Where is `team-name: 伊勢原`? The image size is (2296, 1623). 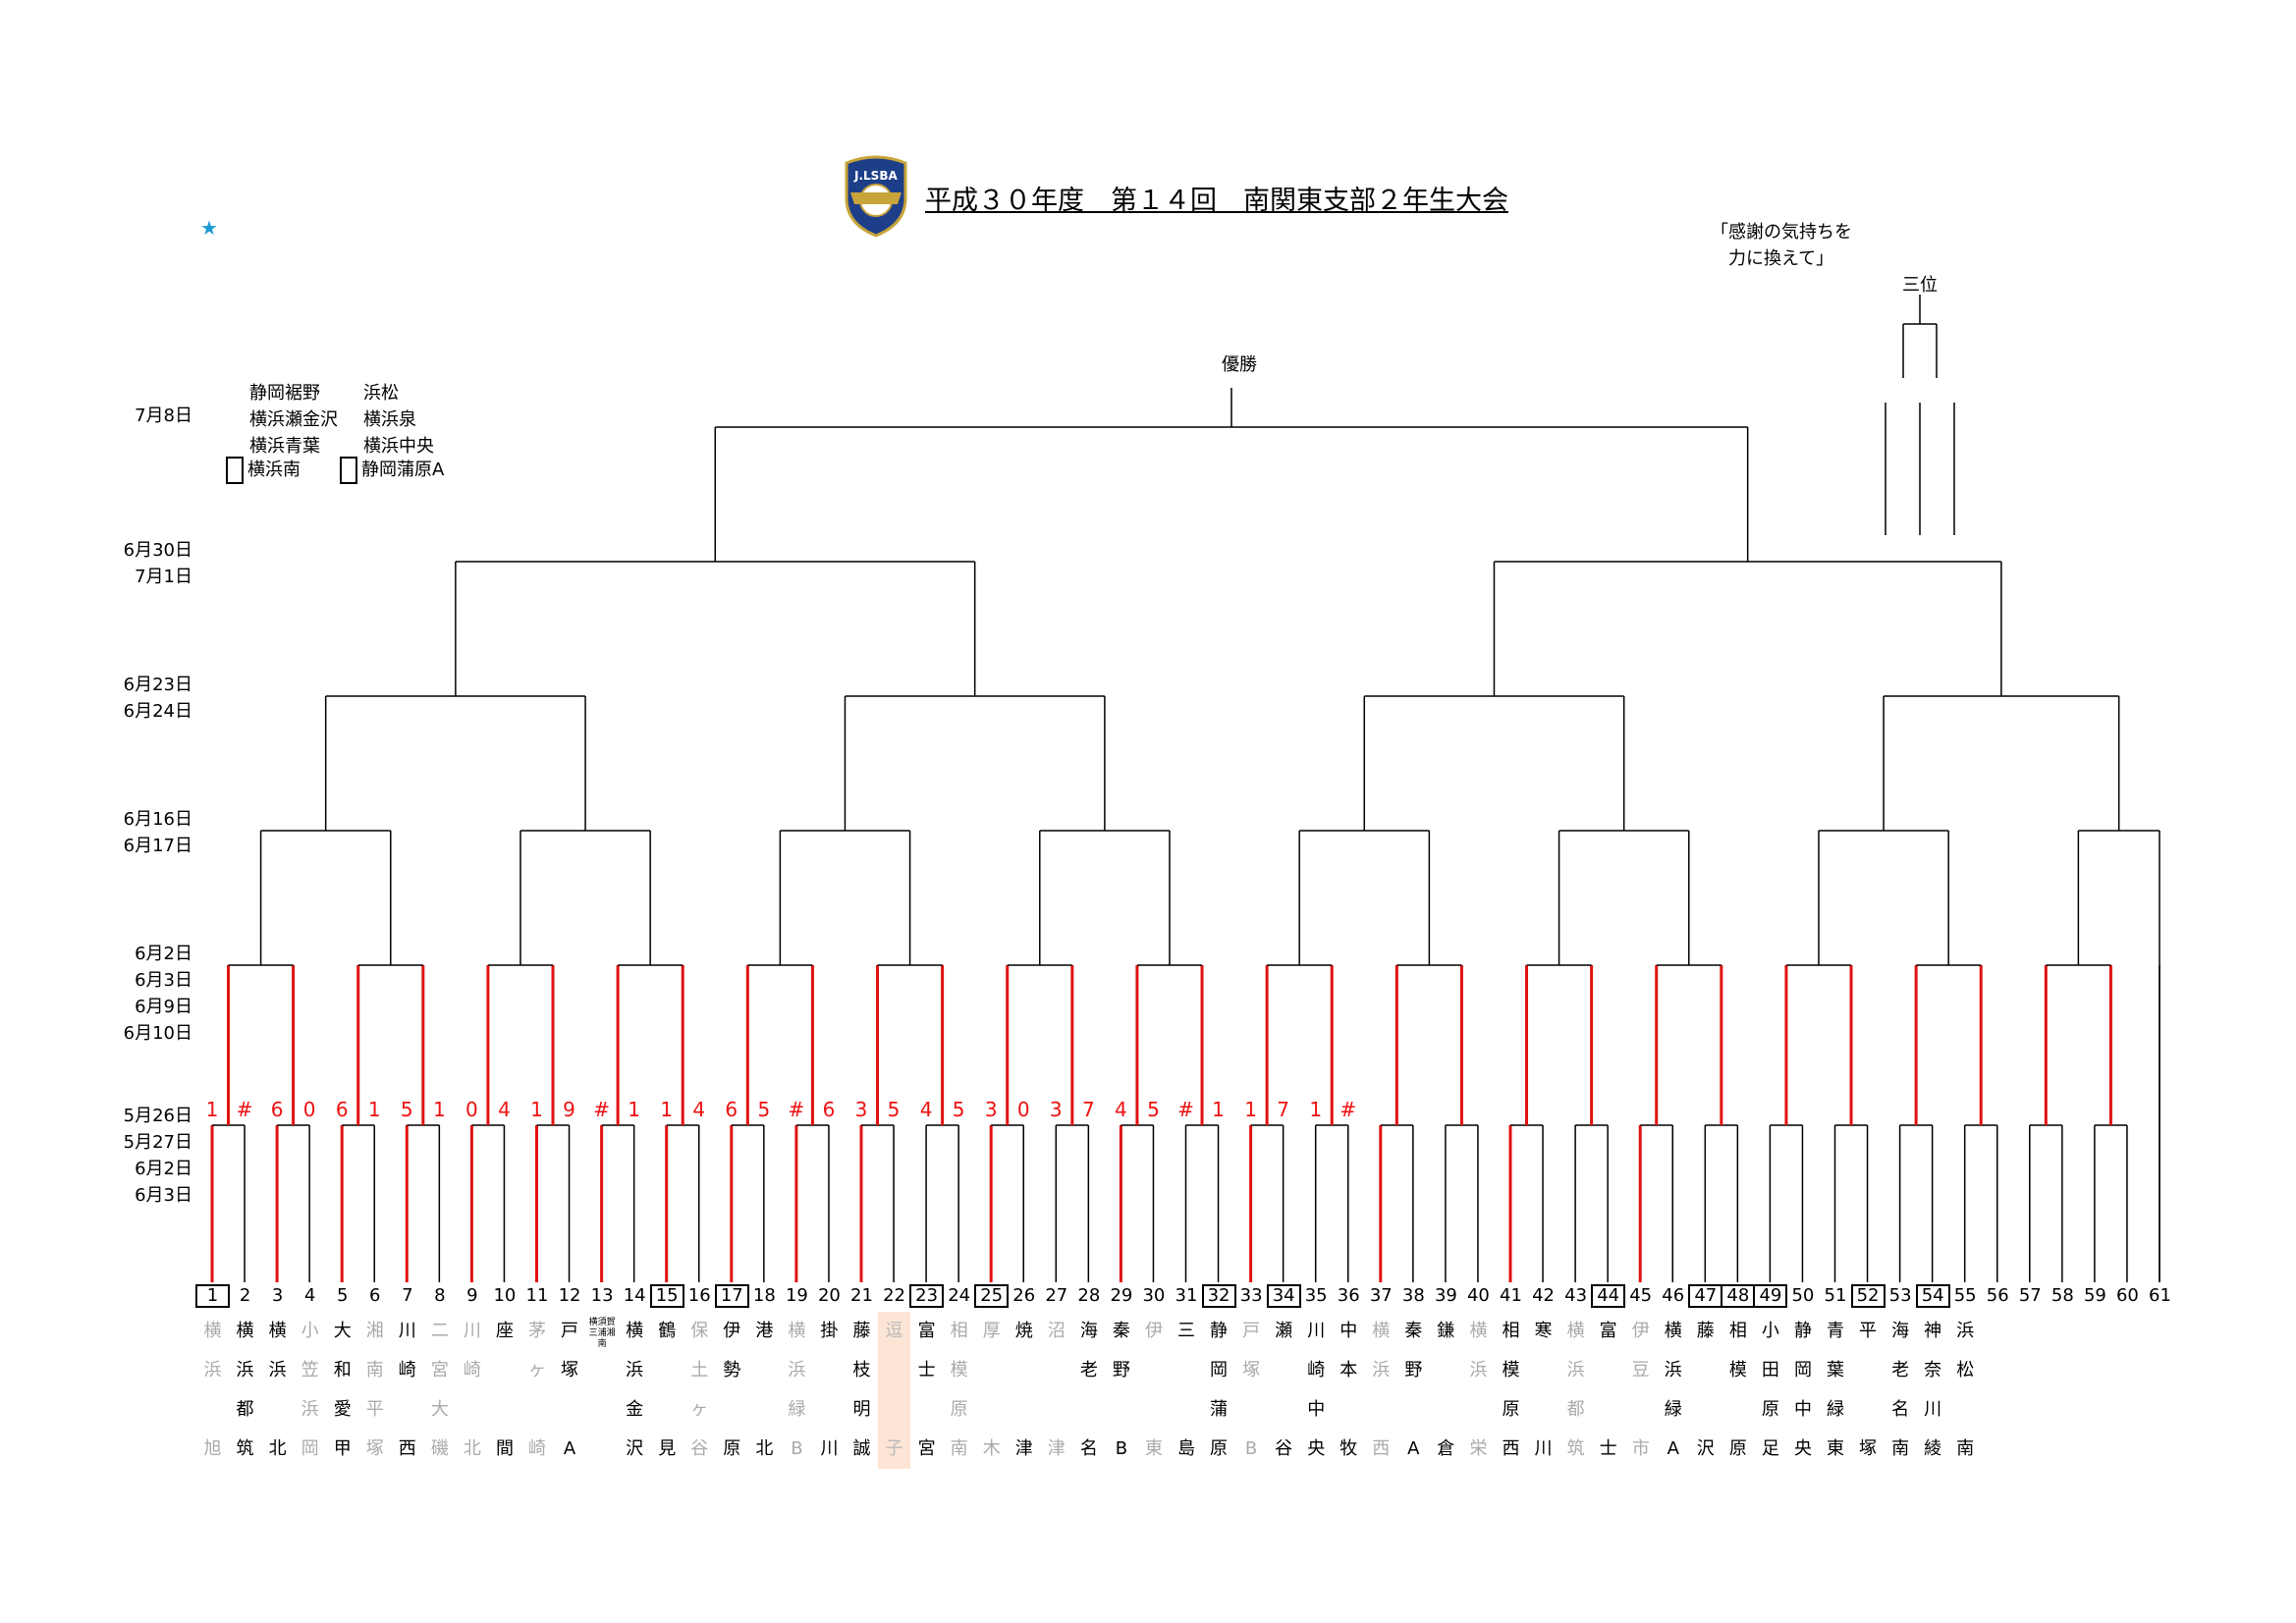 team-name: 伊勢原 is located at coordinates (732, 1390).